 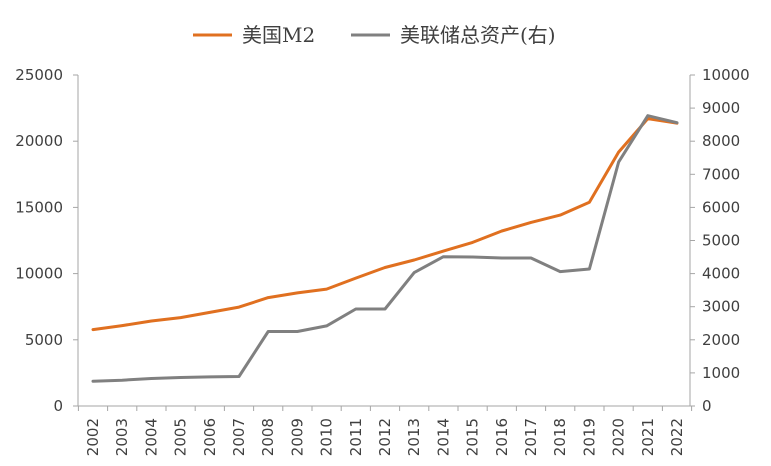 What do you see at coordinates (589, 437) in the screenshot?
I see `x-tick-label: 2019` at bounding box center [589, 437].